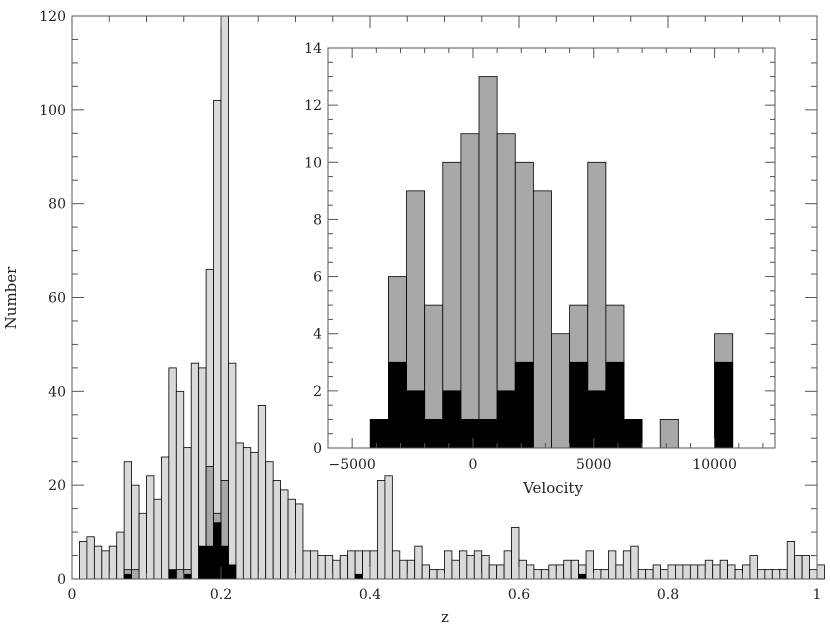 The image size is (830, 633). Describe the element at coordinates (519, 595) in the screenshot. I see `main-x-tick-label: 0.6` at that location.